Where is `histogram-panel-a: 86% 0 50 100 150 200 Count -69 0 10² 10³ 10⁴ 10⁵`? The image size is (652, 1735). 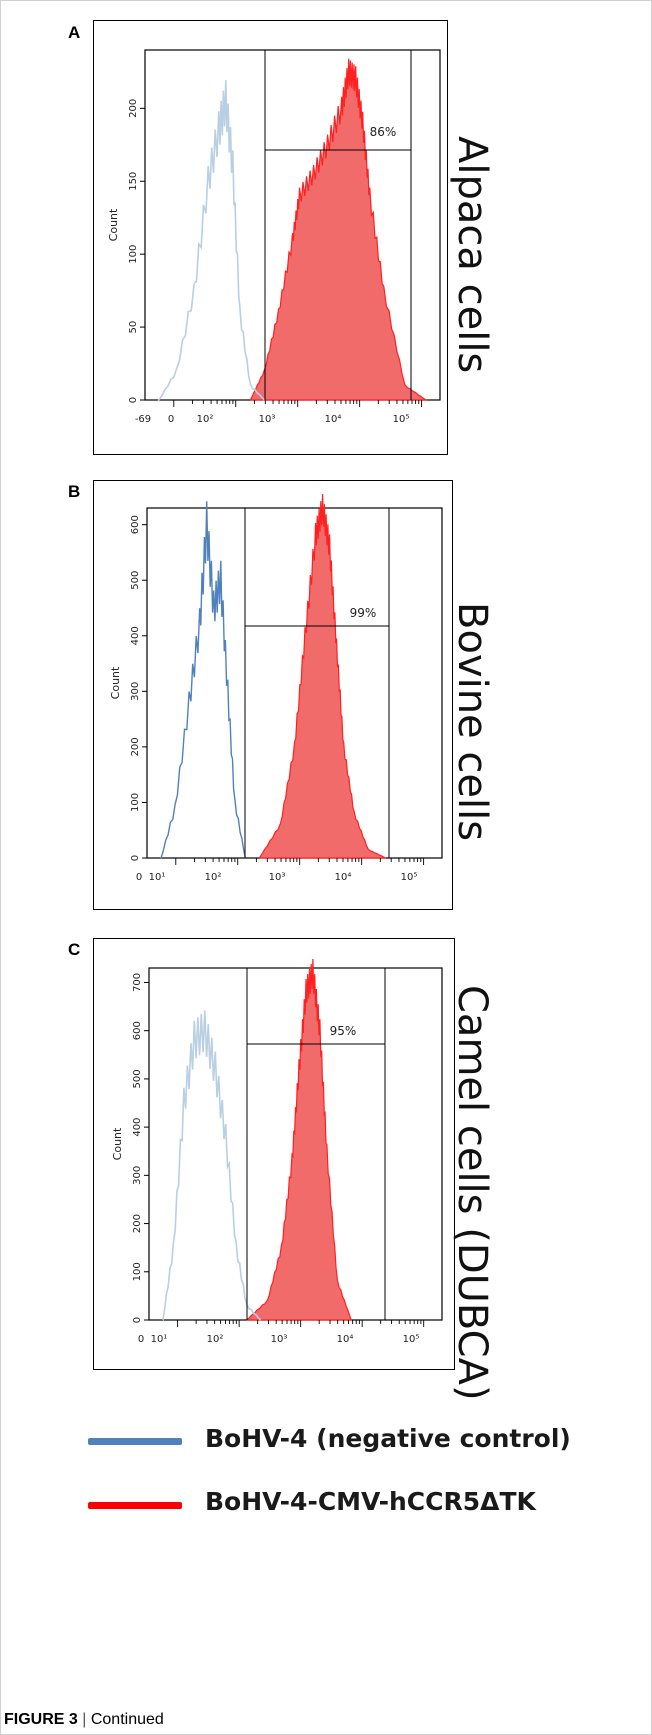 histogram-panel-a: 86% 0 50 100 150 200 Count -69 0 10² 10³ 10⁴ 10⁵ is located at coordinates (274, 237).